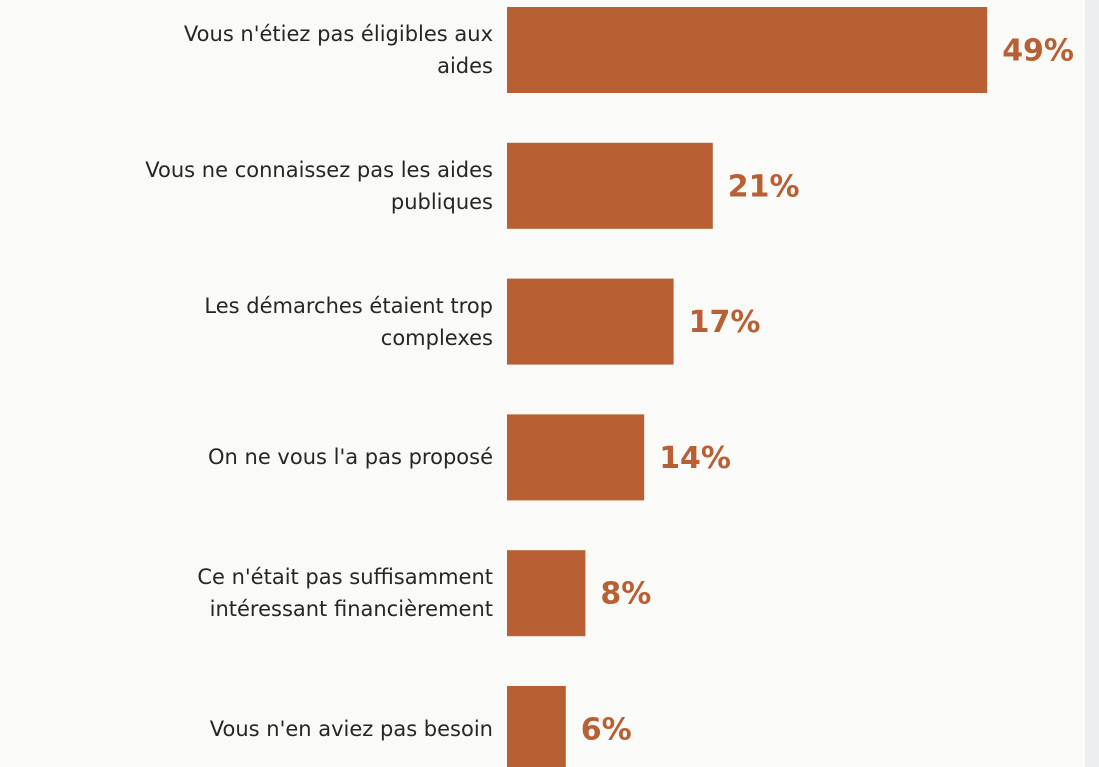 The height and width of the screenshot is (767, 1099). Describe the element at coordinates (764, 186) in the screenshot. I see `value-label: 21%` at that location.